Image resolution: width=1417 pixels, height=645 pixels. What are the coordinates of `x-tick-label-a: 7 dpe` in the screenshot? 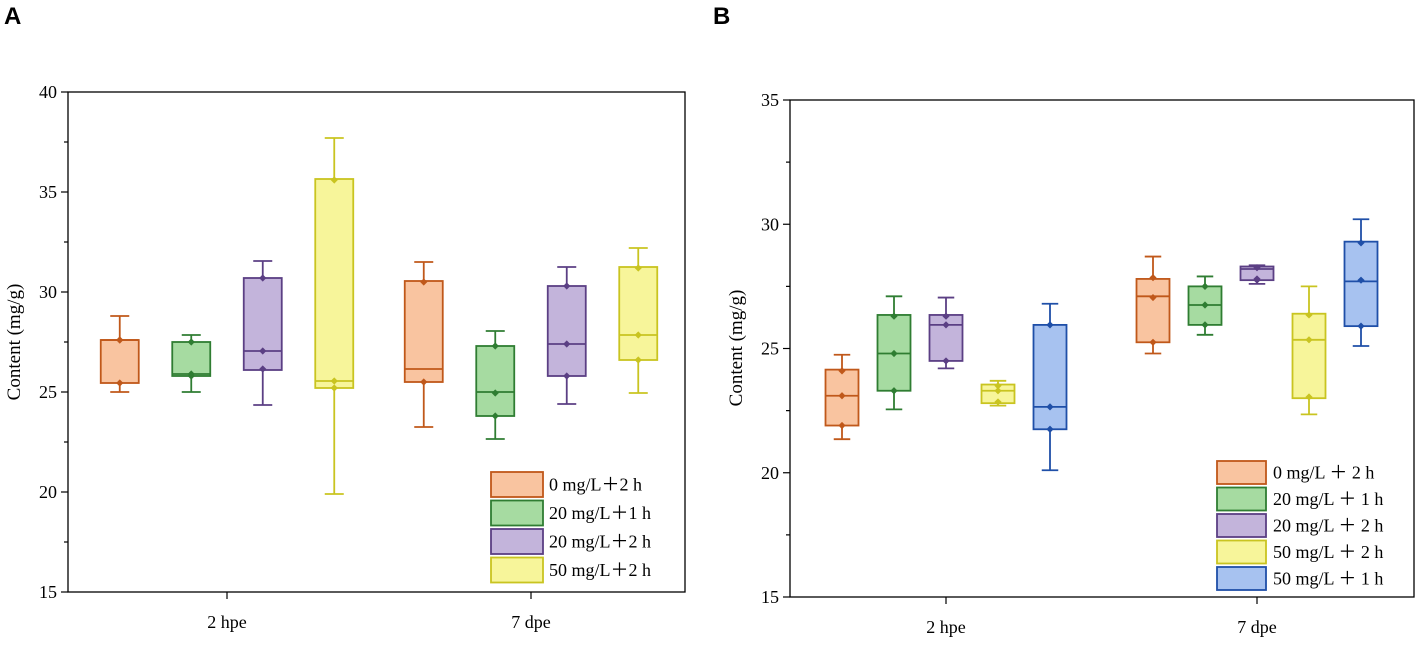 It's located at (531, 622).